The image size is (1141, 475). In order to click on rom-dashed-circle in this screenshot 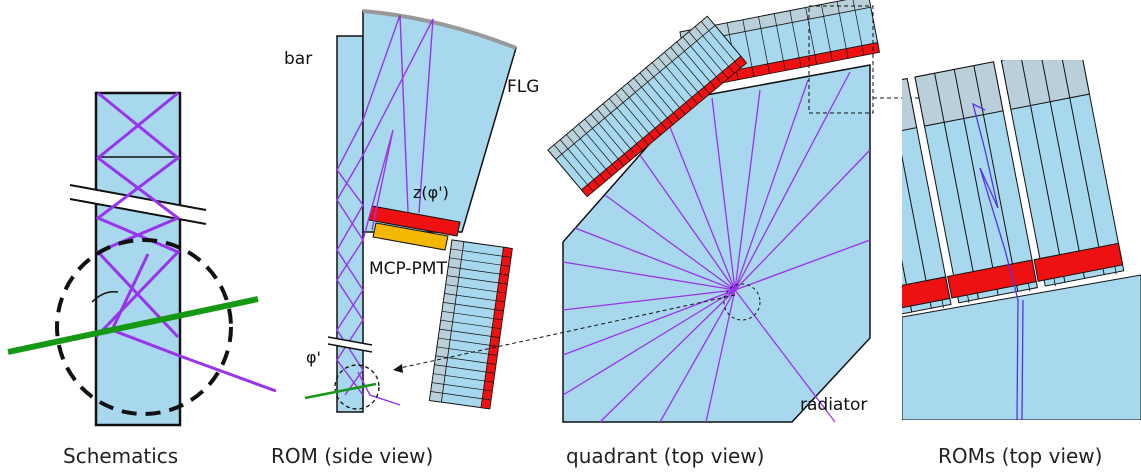, I will do `click(357, 387)`.